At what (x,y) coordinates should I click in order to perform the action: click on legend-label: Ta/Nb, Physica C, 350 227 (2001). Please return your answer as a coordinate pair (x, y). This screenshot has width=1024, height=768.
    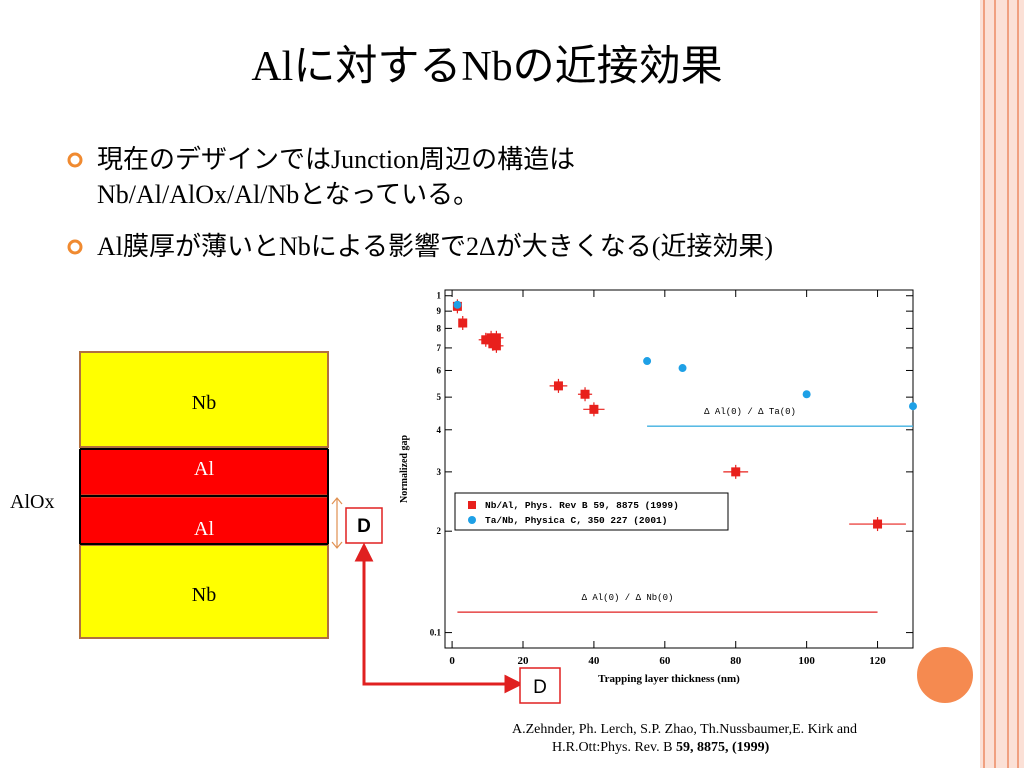
    Looking at the image, I should click on (576, 520).